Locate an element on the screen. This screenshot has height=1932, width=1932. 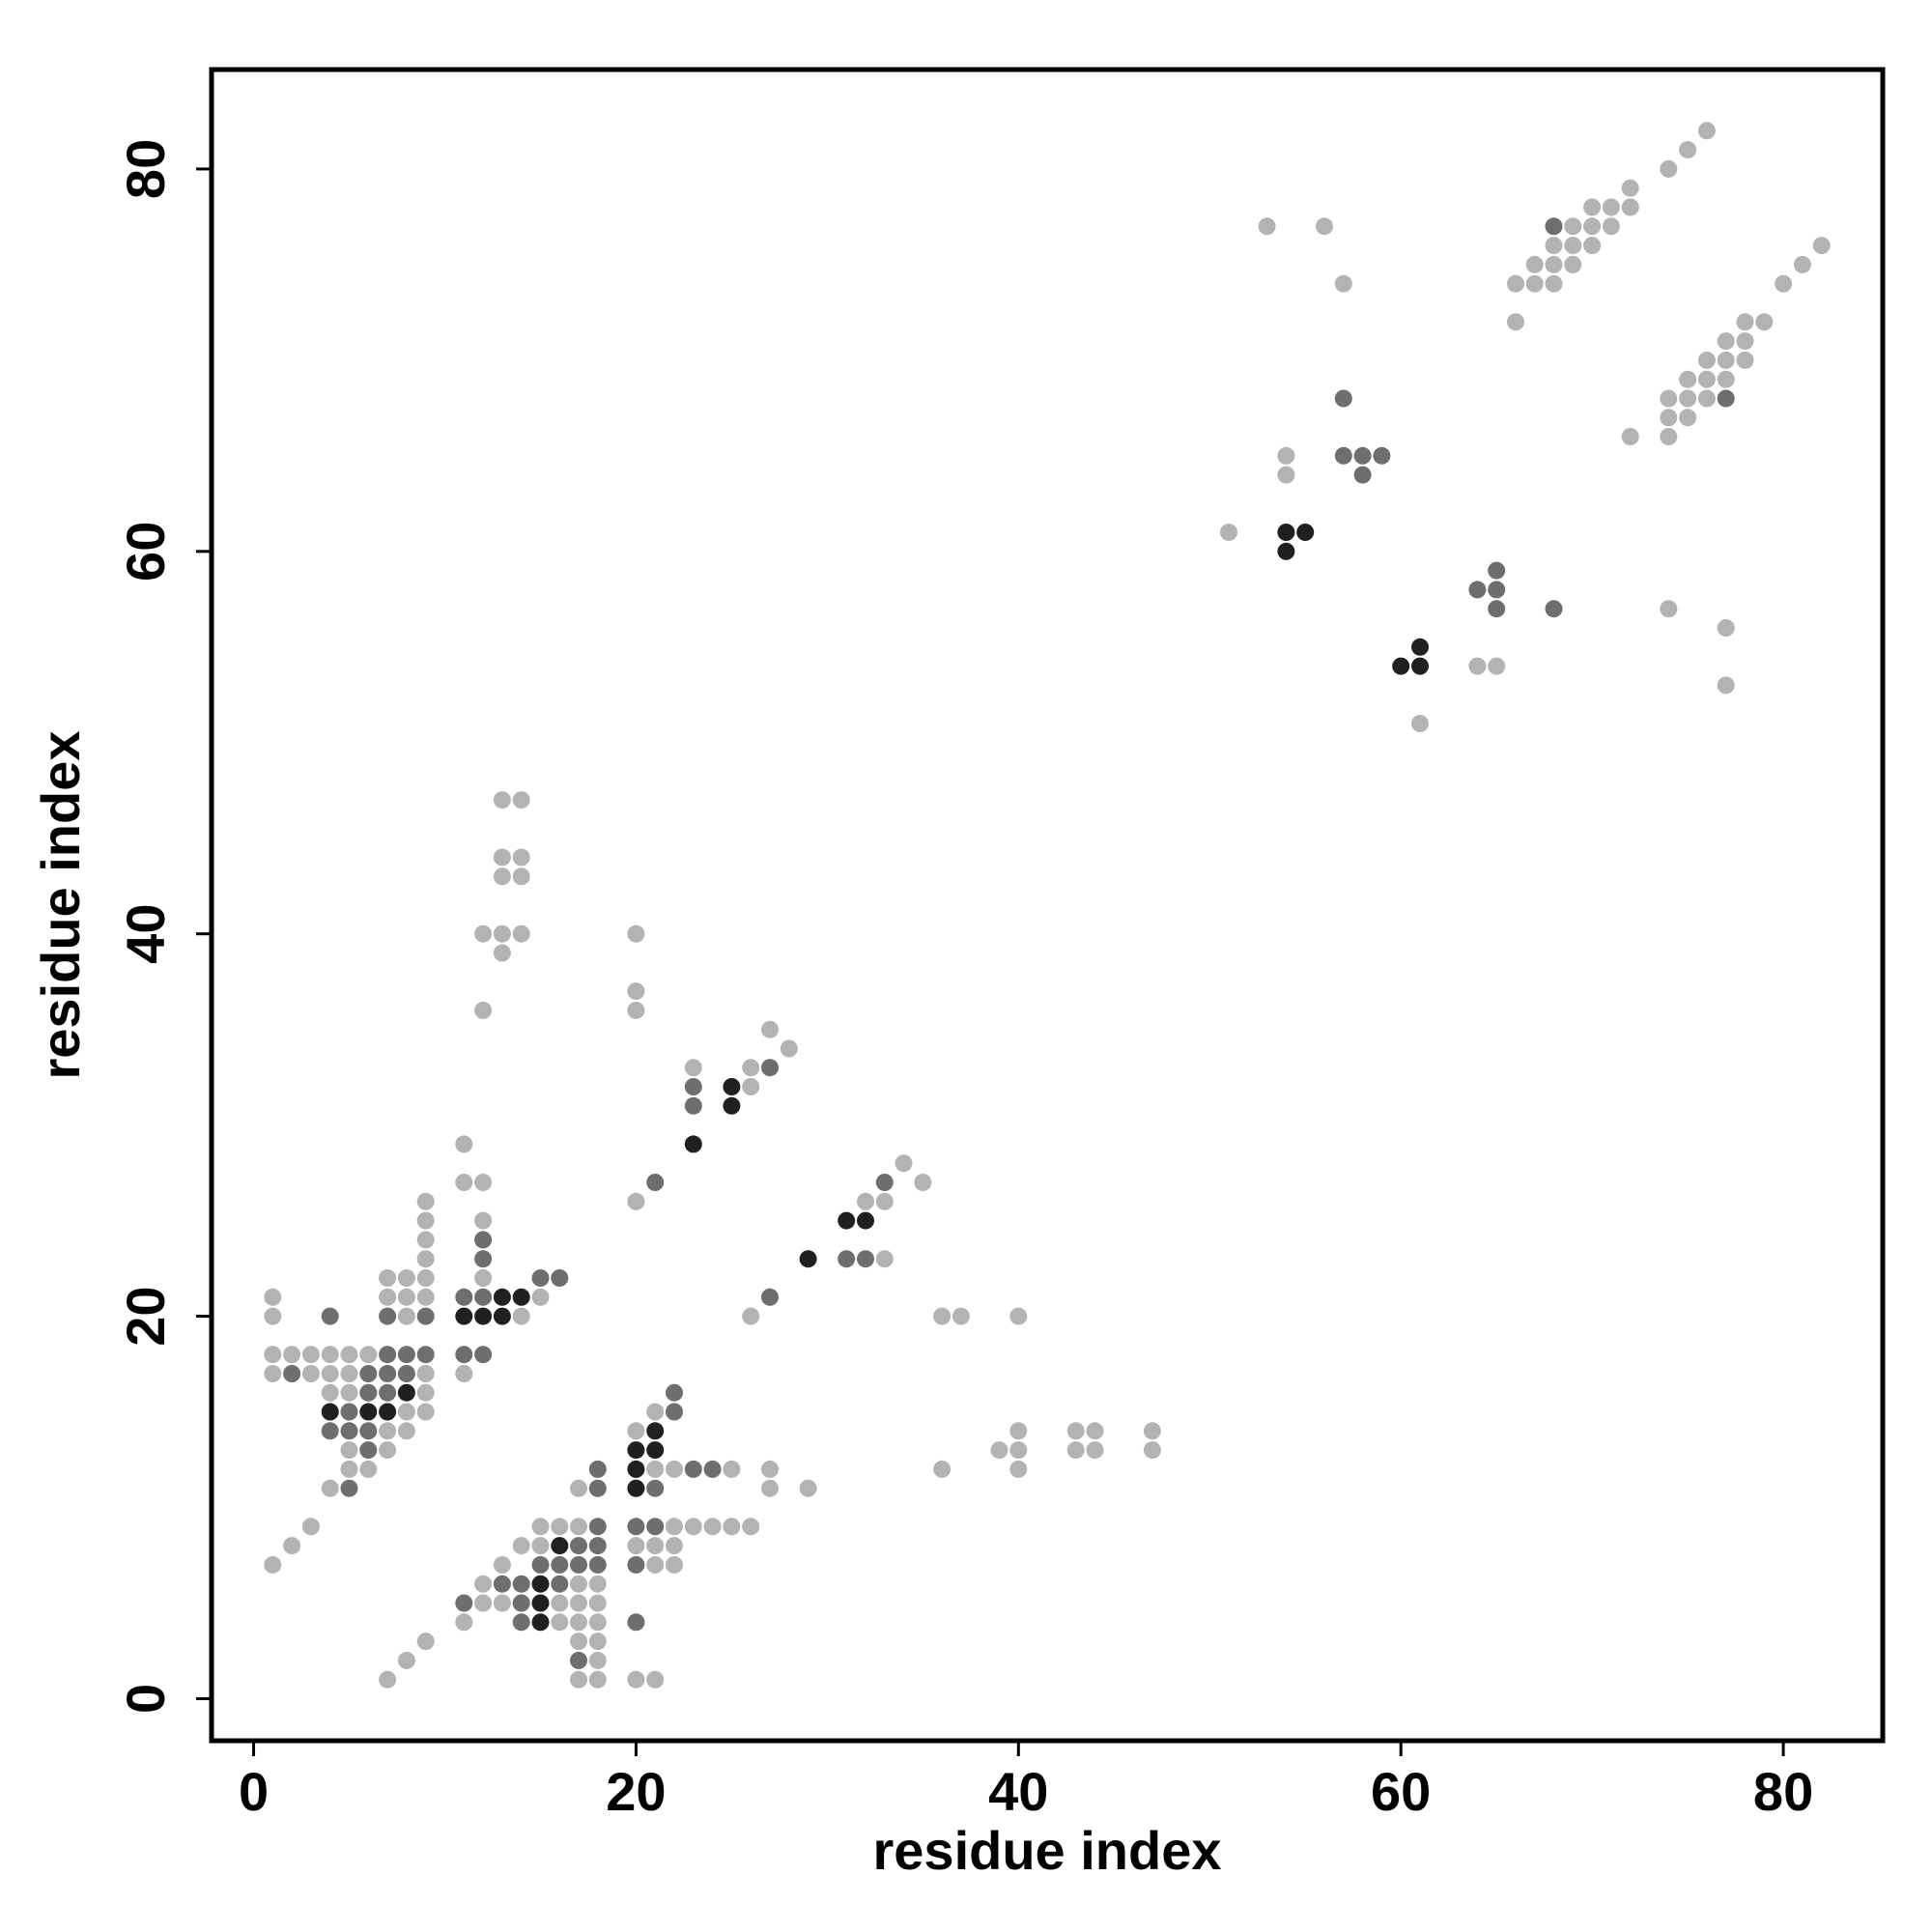
y-tick-label: 20 is located at coordinates (145, 1316).